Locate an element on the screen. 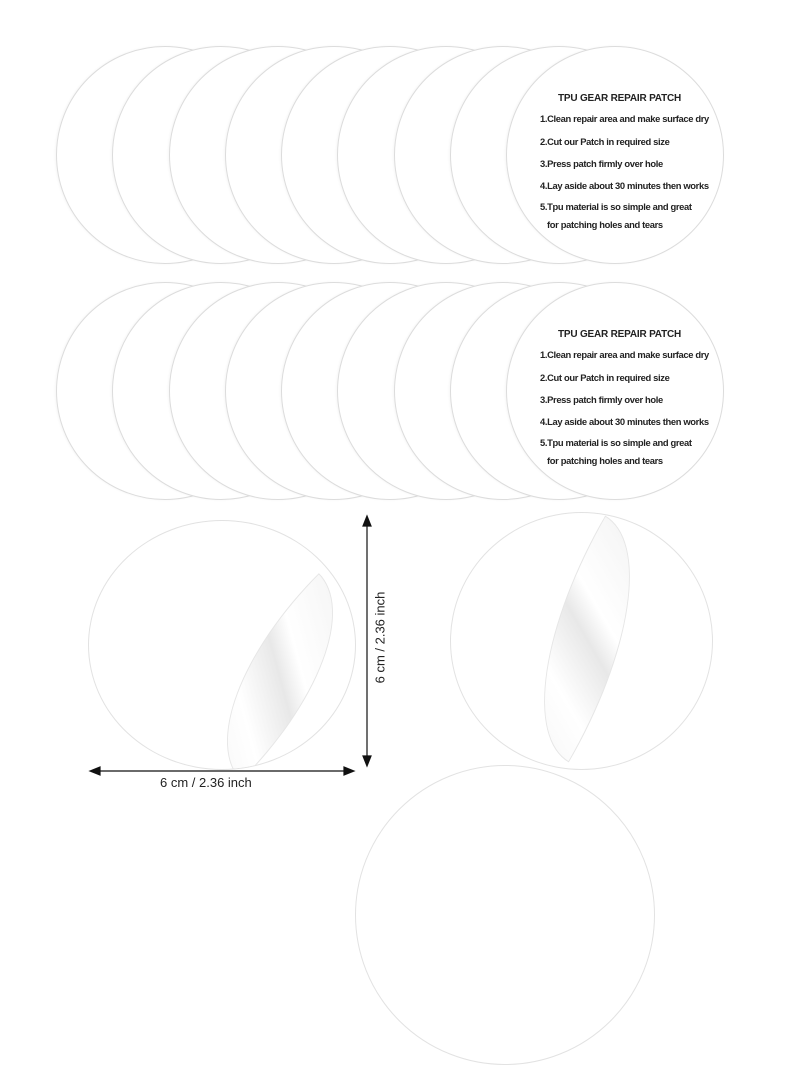 The height and width of the screenshot is (1065, 800). vertical-arrow is located at coordinates (367, 641).